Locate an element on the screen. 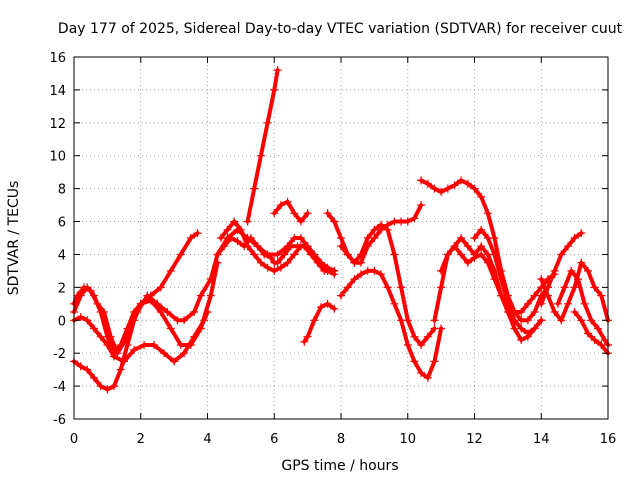 Image resolution: width=640 pixels, height=480 pixels. x-tick-label: 16 is located at coordinates (608, 439).